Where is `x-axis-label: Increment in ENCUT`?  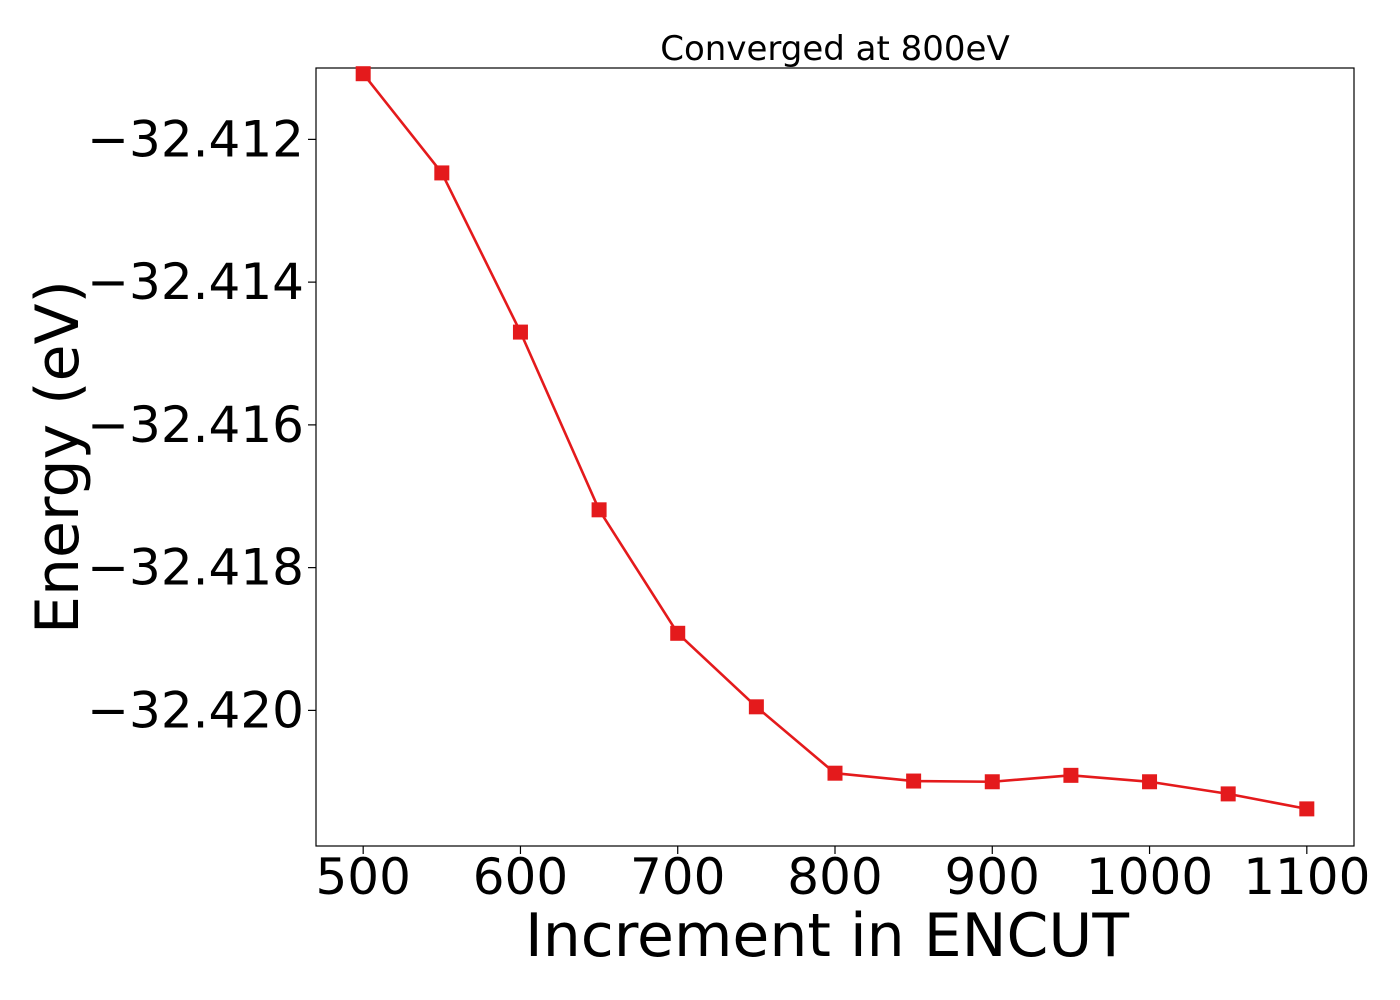 x-axis-label: Increment in ENCUT is located at coordinates (827, 936).